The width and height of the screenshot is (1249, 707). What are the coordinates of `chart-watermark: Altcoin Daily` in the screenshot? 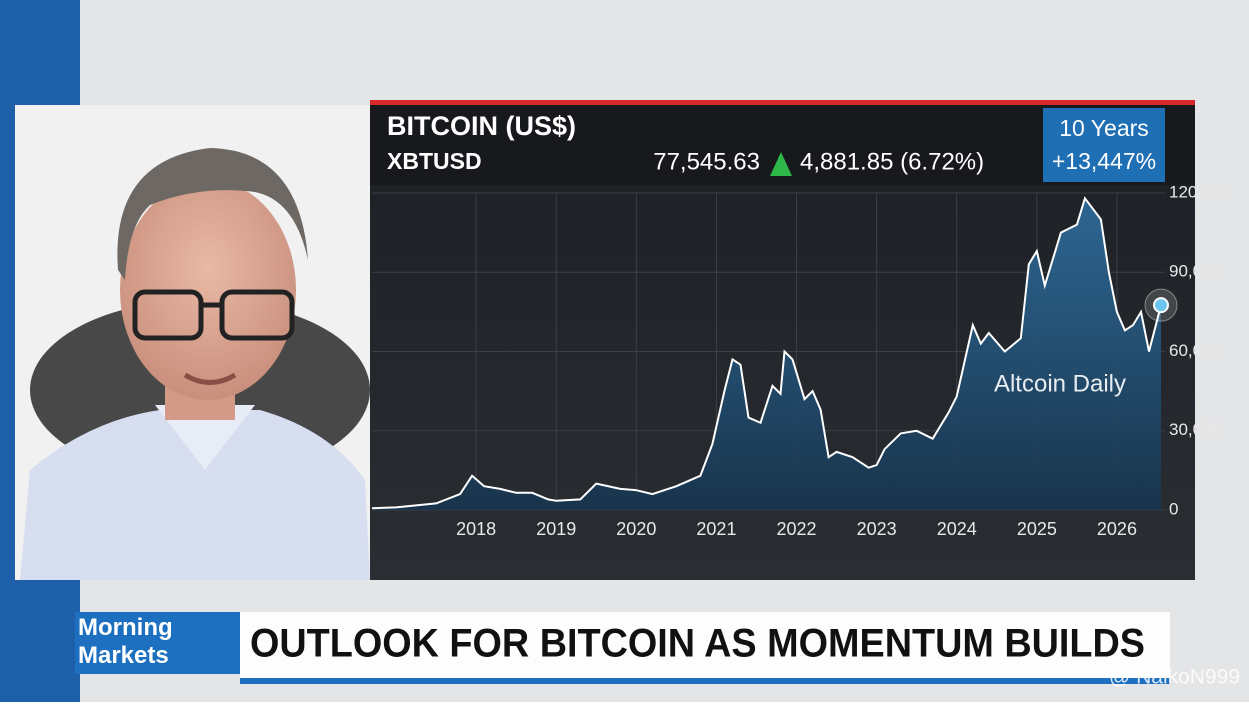 It's located at (1060, 383).